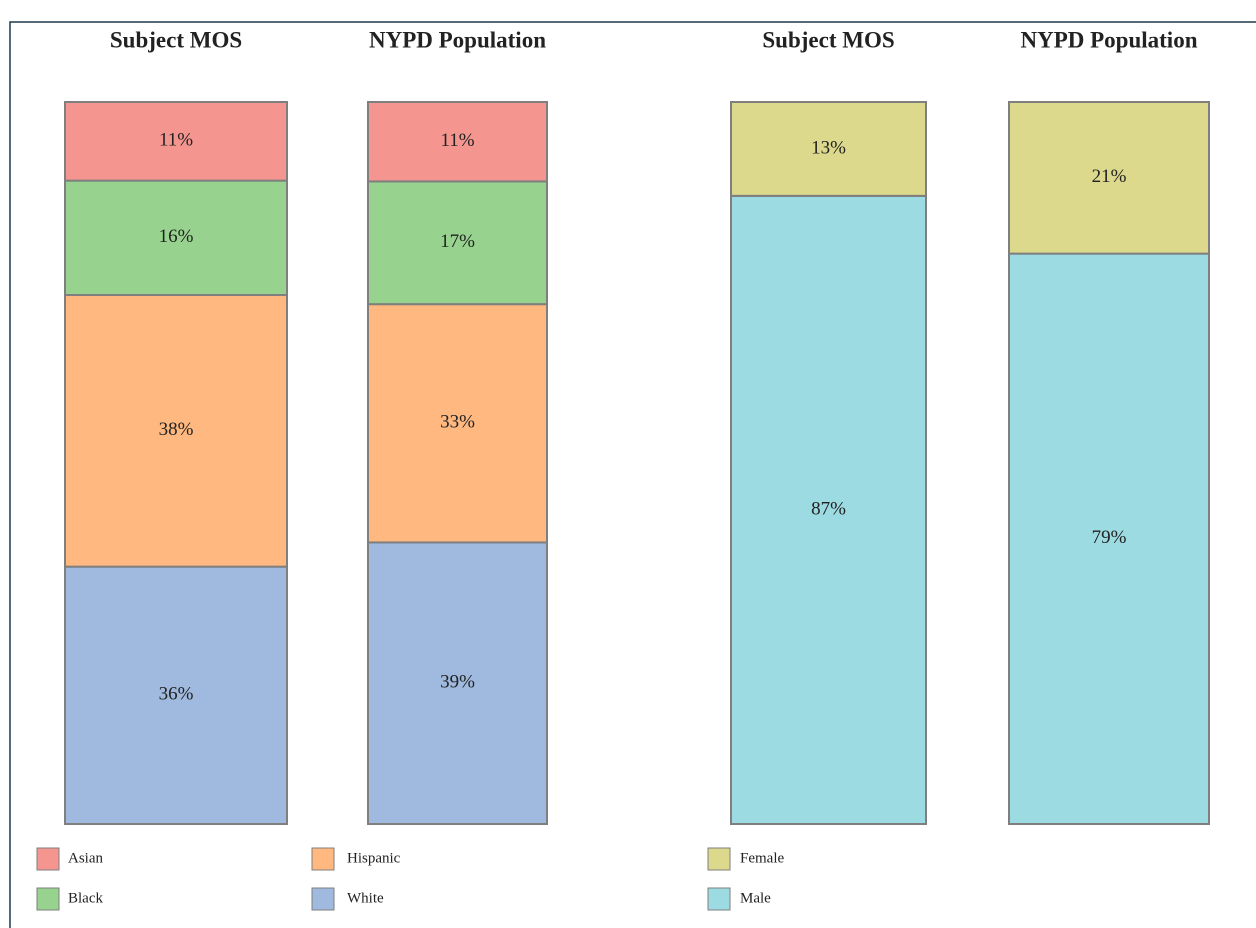 This screenshot has height=928, width=1256. I want to click on legend-label: Hispanic, so click(374, 858).